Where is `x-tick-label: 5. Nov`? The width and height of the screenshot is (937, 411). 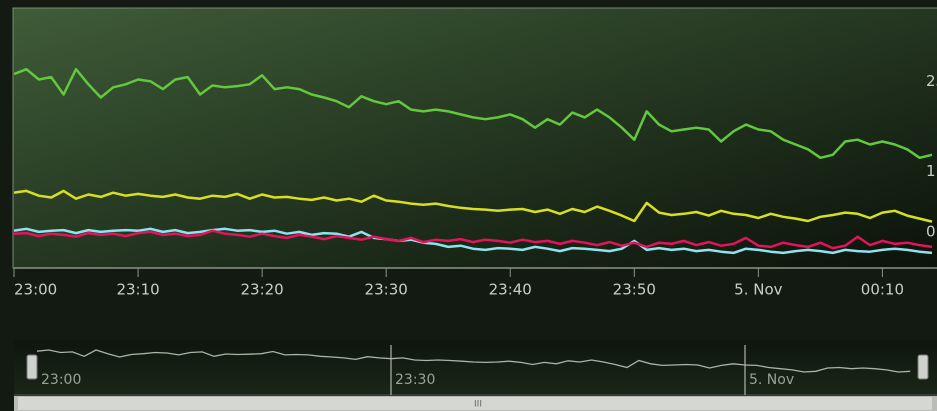
x-tick-label: 5. Nov is located at coordinates (758, 290).